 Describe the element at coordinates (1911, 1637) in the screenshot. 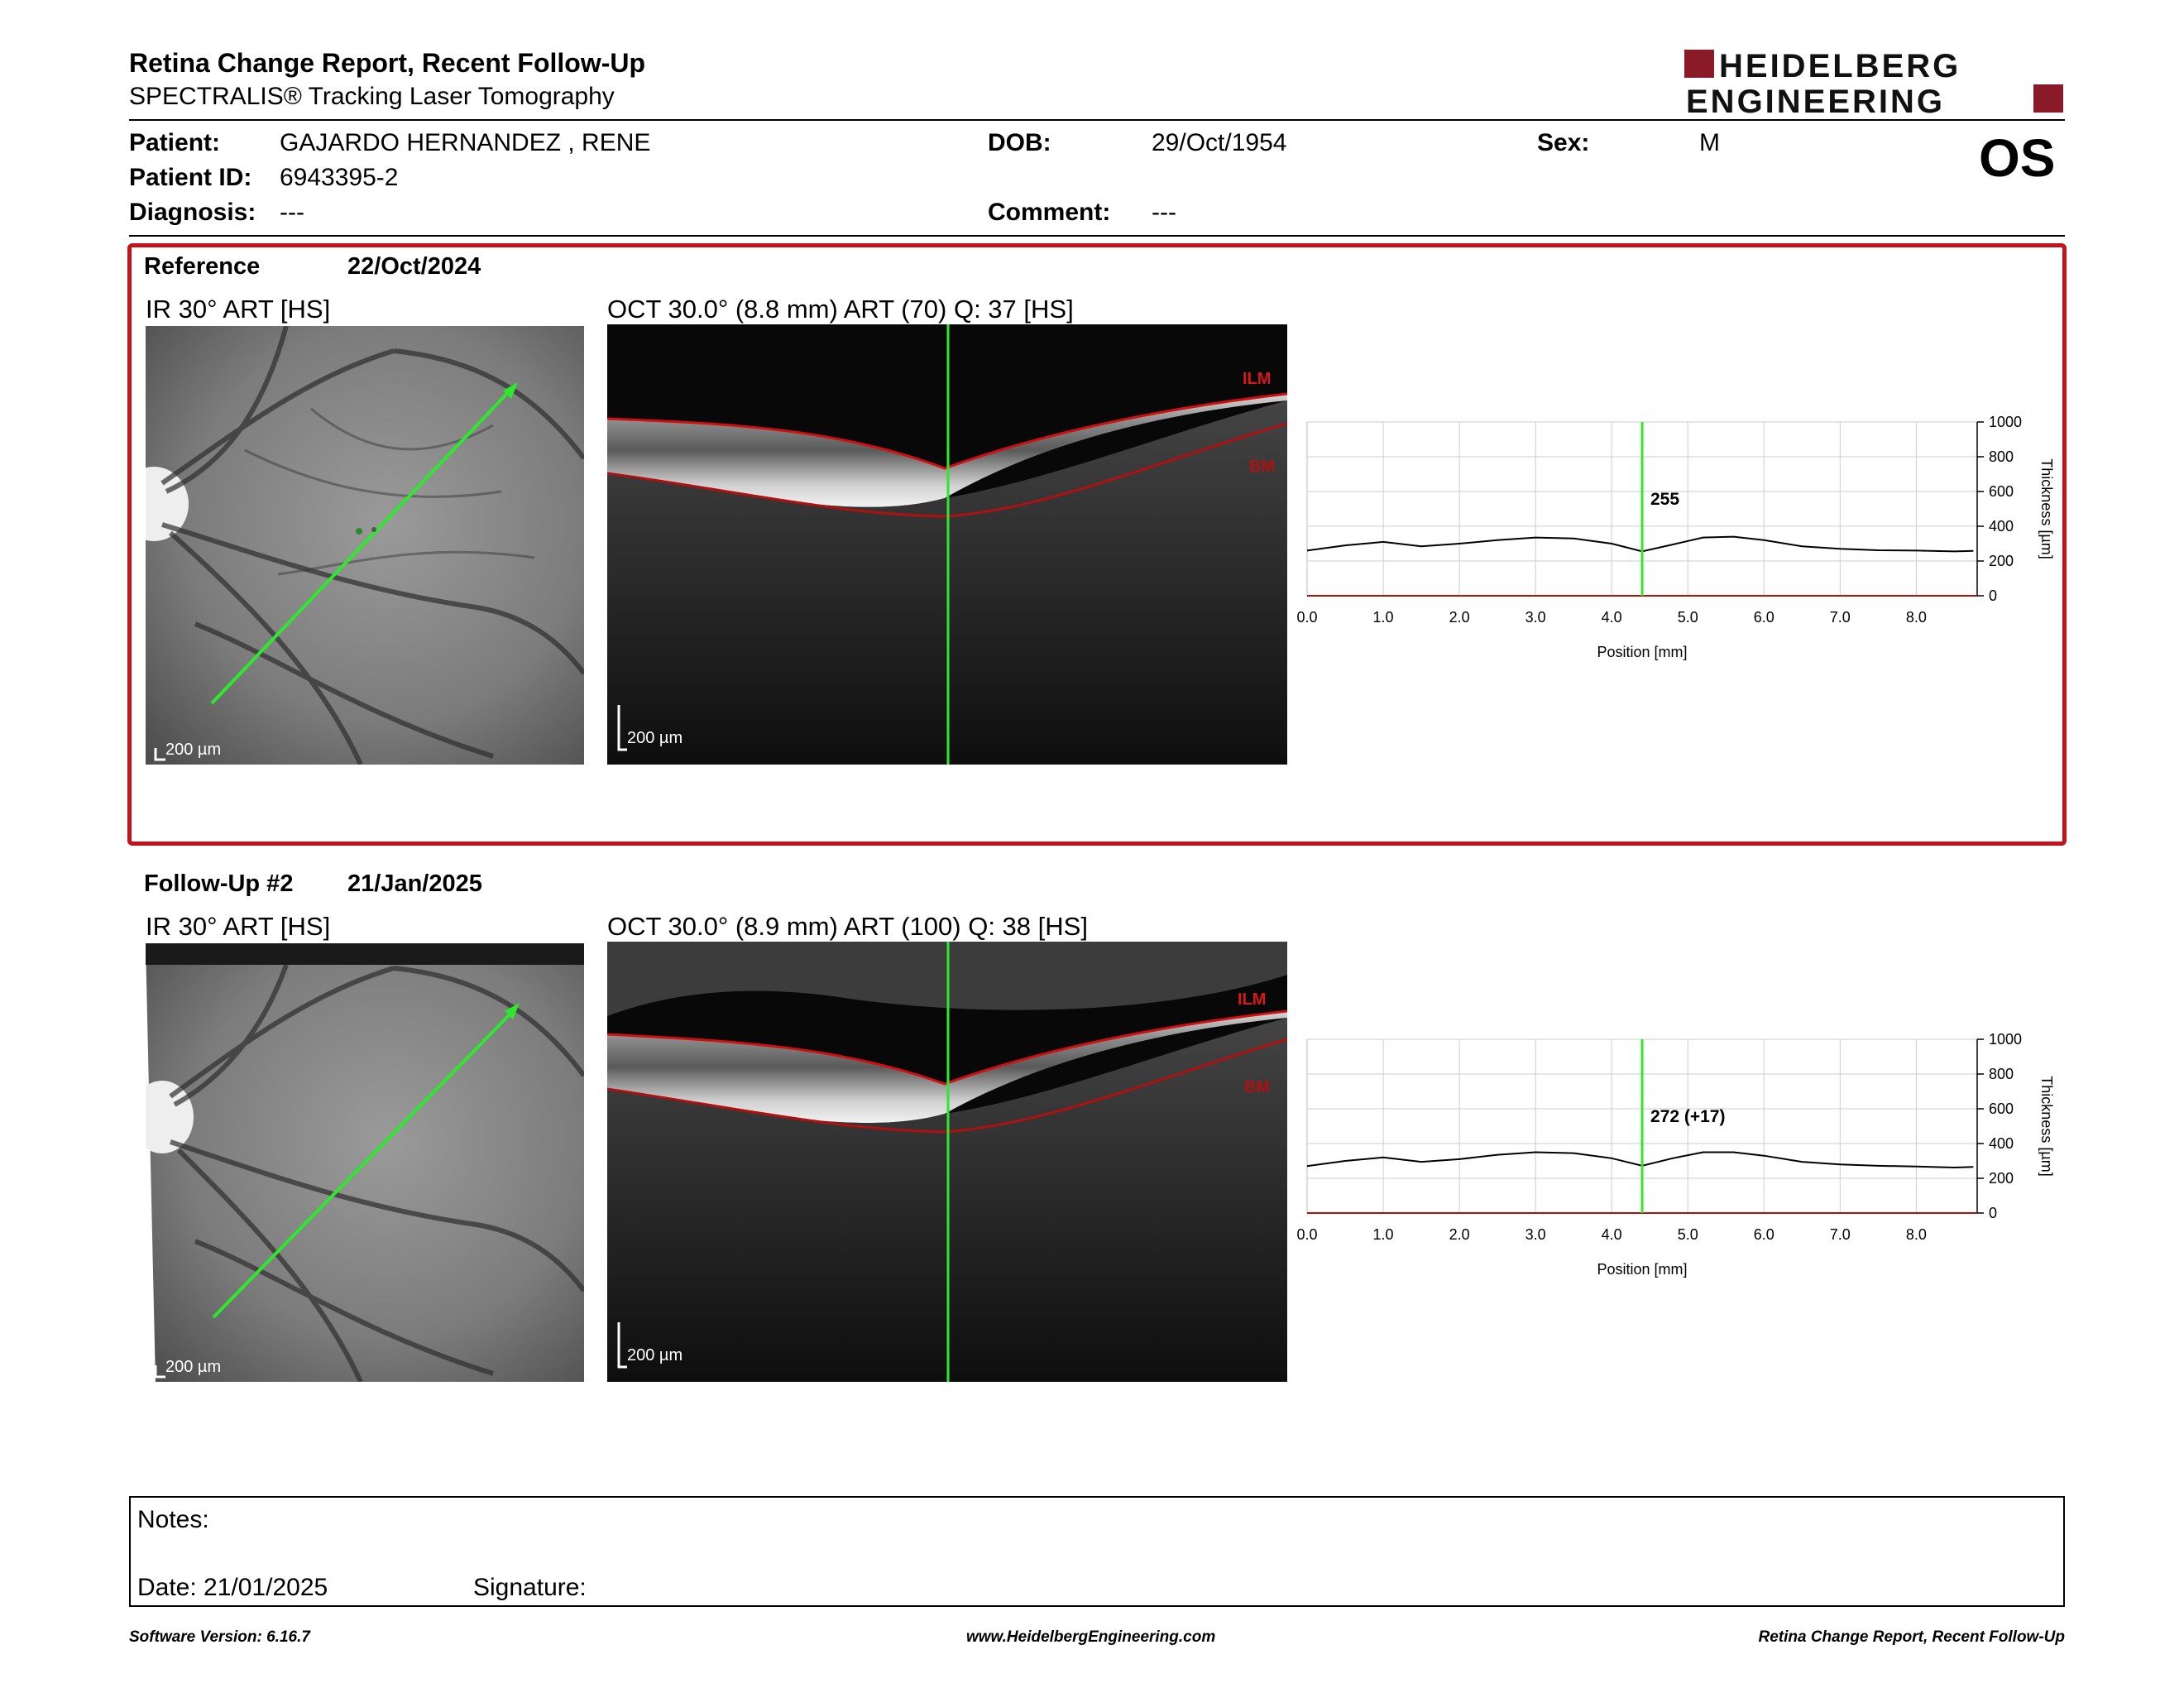

I see `footer-report-name: Retina Change Report, Recent Follow-Up` at that location.